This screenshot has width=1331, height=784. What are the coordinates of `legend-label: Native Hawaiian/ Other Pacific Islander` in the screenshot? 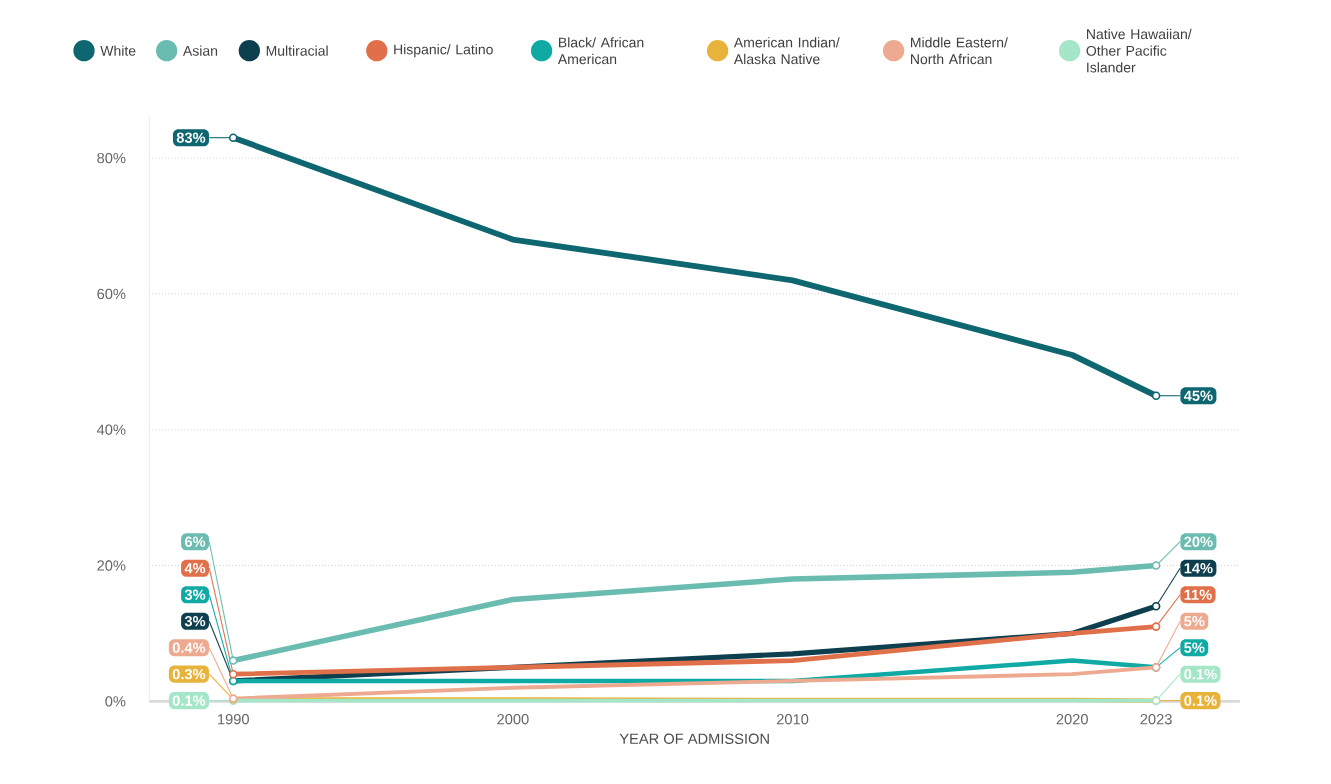 It's located at (1139, 50).